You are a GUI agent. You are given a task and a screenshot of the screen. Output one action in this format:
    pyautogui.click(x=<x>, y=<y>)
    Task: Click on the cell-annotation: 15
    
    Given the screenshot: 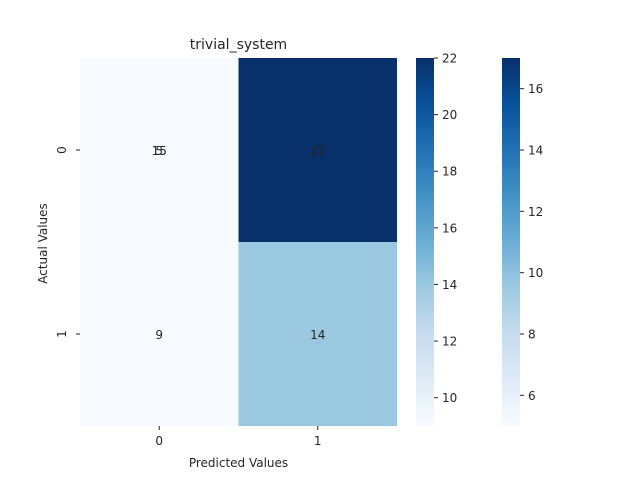 What is the action you would take?
    pyautogui.click(x=159, y=151)
    